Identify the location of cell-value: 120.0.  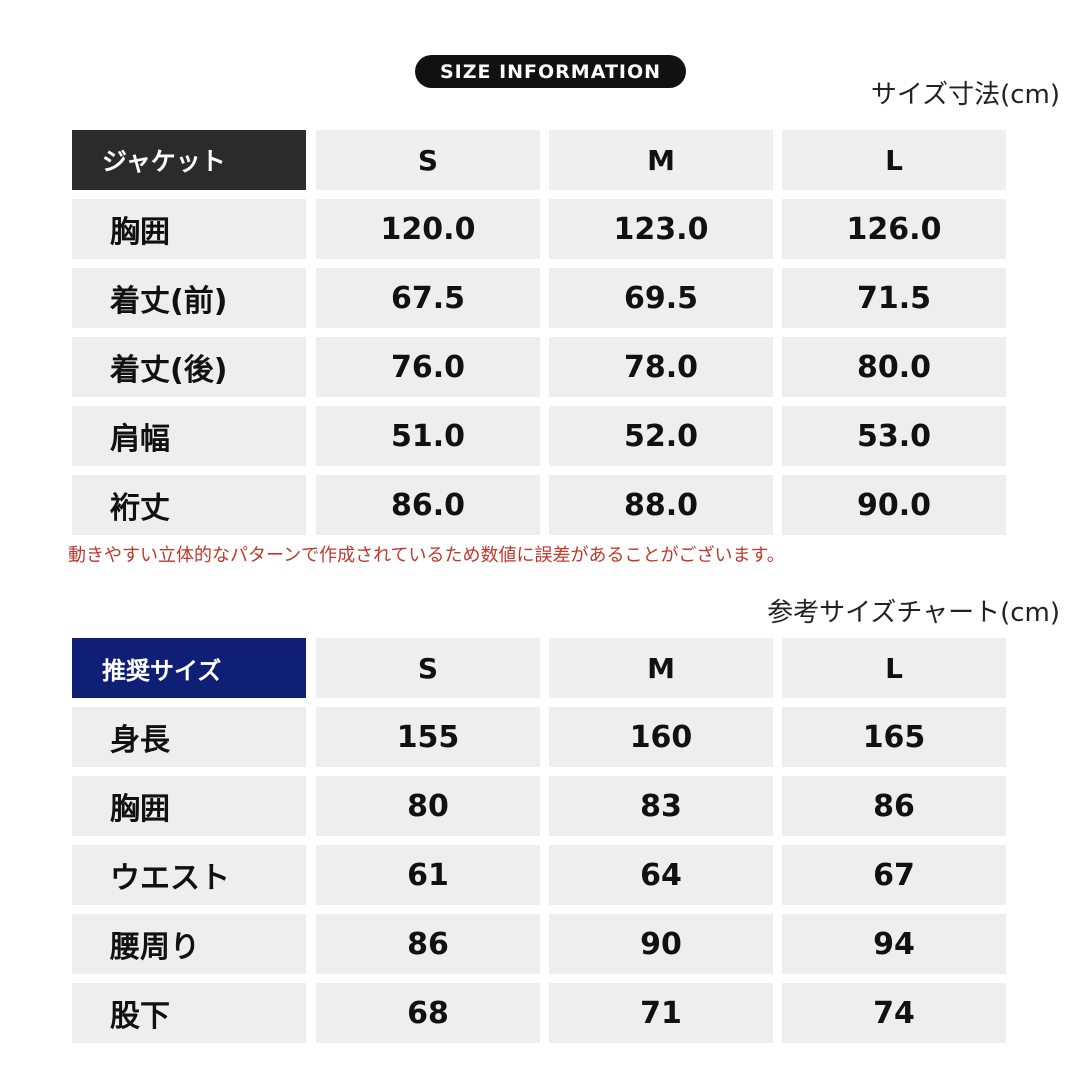
(428, 229).